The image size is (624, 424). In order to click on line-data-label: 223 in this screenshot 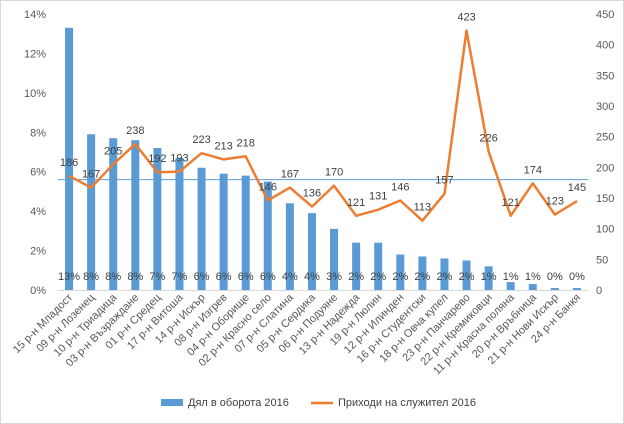, I will do `click(201, 140)`.